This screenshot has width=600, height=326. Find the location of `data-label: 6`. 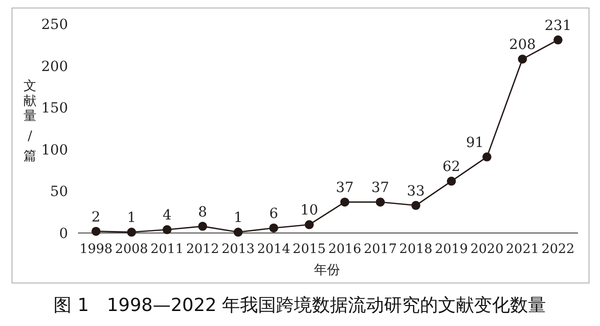

data-label: 6 is located at coordinates (273, 214).